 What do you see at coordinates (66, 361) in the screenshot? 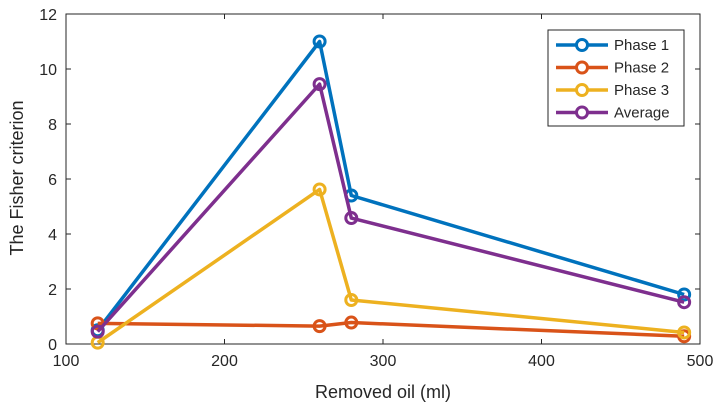
I see `x-tick-label: 100` at bounding box center [66, 361].